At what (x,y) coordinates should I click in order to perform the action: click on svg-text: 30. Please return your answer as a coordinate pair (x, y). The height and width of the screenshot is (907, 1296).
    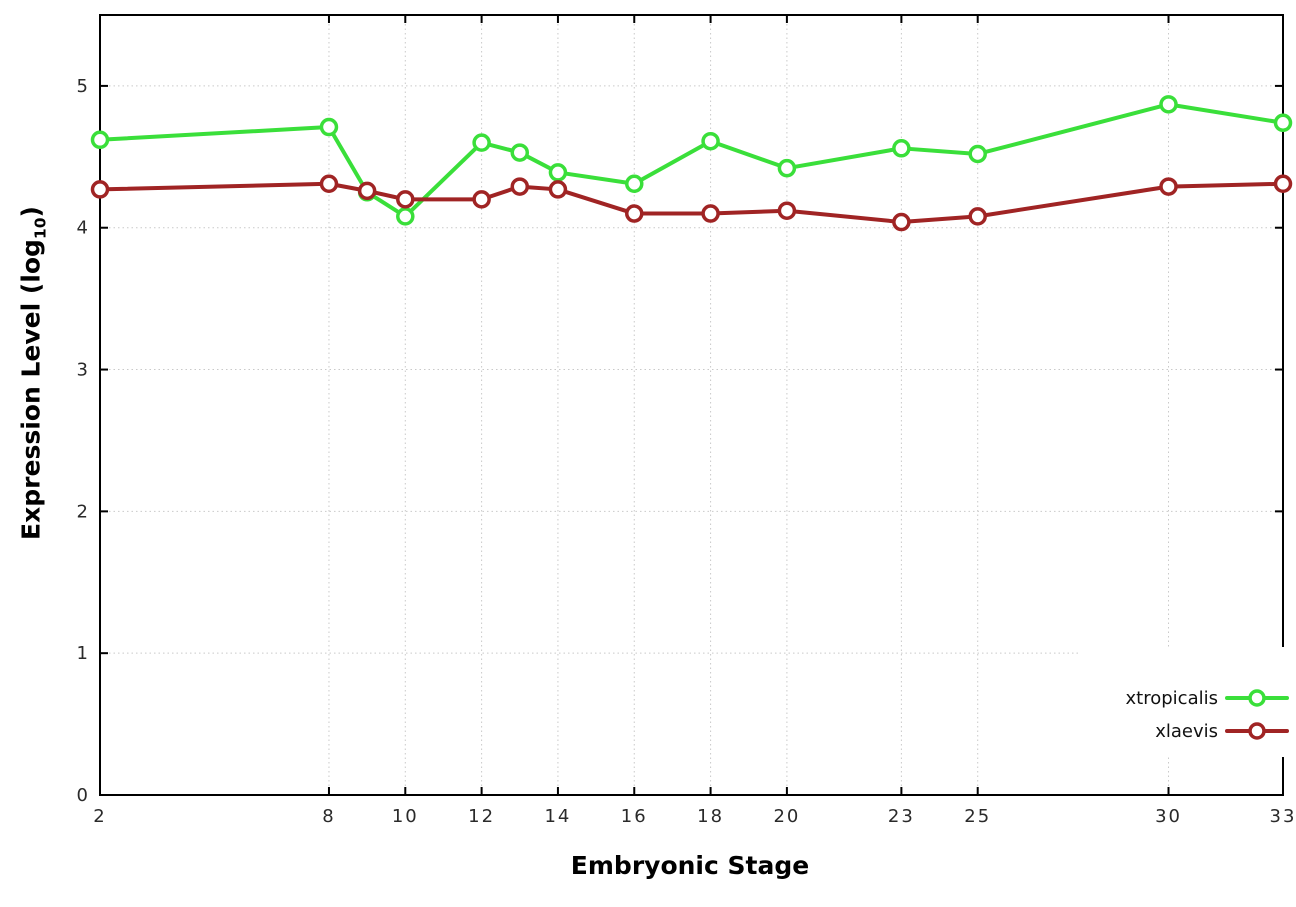
    Looking at the image, I should click on (1168, 816).